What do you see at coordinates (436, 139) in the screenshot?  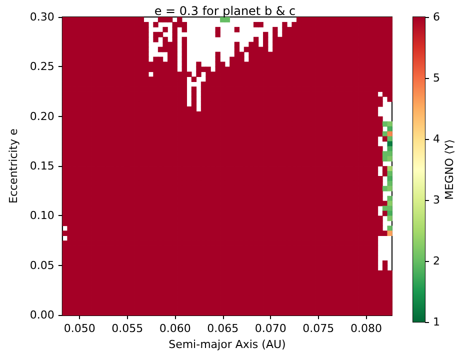 I see `color-bar-label: 4` at bounding box center [436, 139].